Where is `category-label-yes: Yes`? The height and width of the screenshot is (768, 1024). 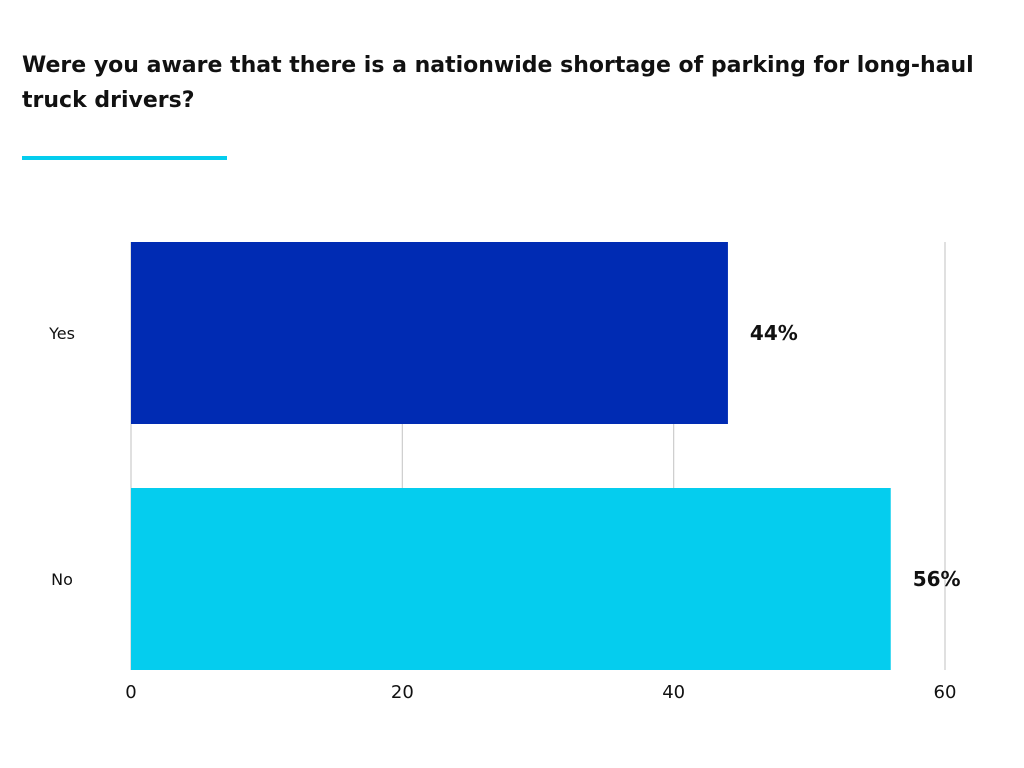 category-label-yes: Yes is located at coordinates (61, 333).